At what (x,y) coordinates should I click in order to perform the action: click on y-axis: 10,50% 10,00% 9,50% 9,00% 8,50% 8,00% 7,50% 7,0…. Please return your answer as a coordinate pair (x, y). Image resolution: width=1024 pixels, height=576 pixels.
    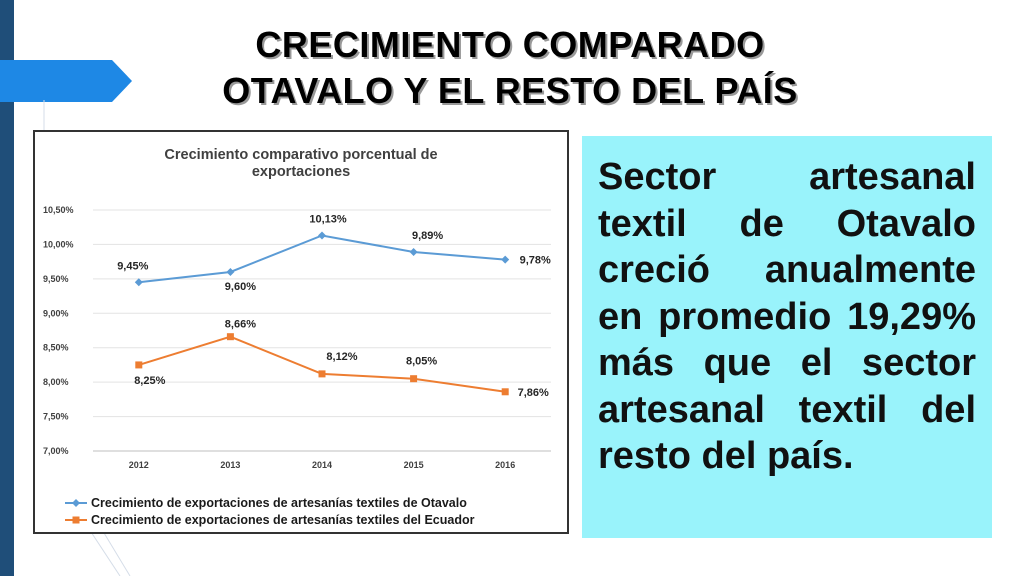
    Looking at the image, I should click on (58, 330).